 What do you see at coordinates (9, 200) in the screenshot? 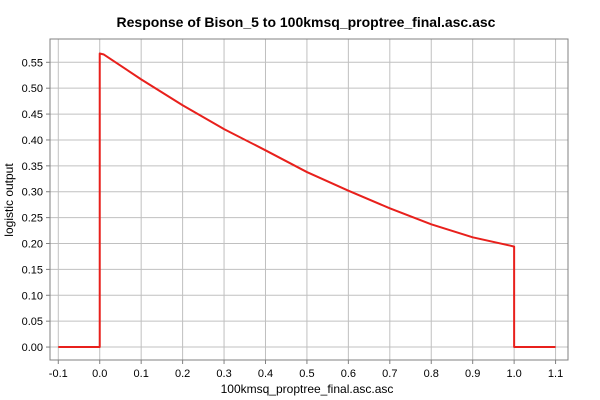
I see `y-axis-label: logistic output` at bounding box center [9, 200].